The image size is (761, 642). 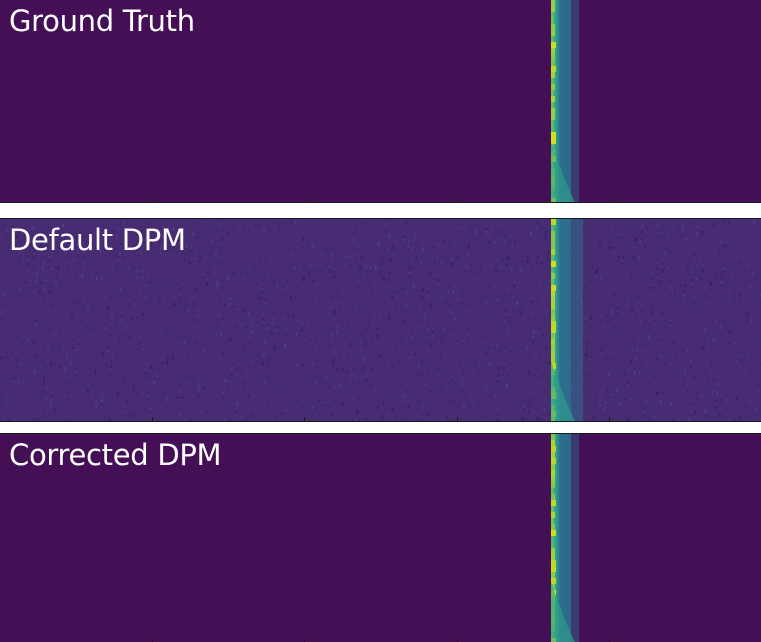 I want to click on panel-label: Ground Truth, so click(x=102, y=21).